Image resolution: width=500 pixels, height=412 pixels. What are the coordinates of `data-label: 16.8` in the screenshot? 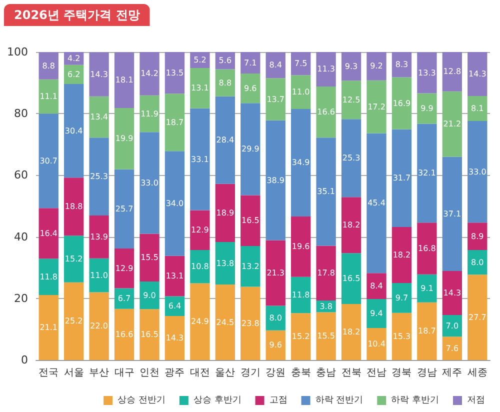 It's located at (427, 249).